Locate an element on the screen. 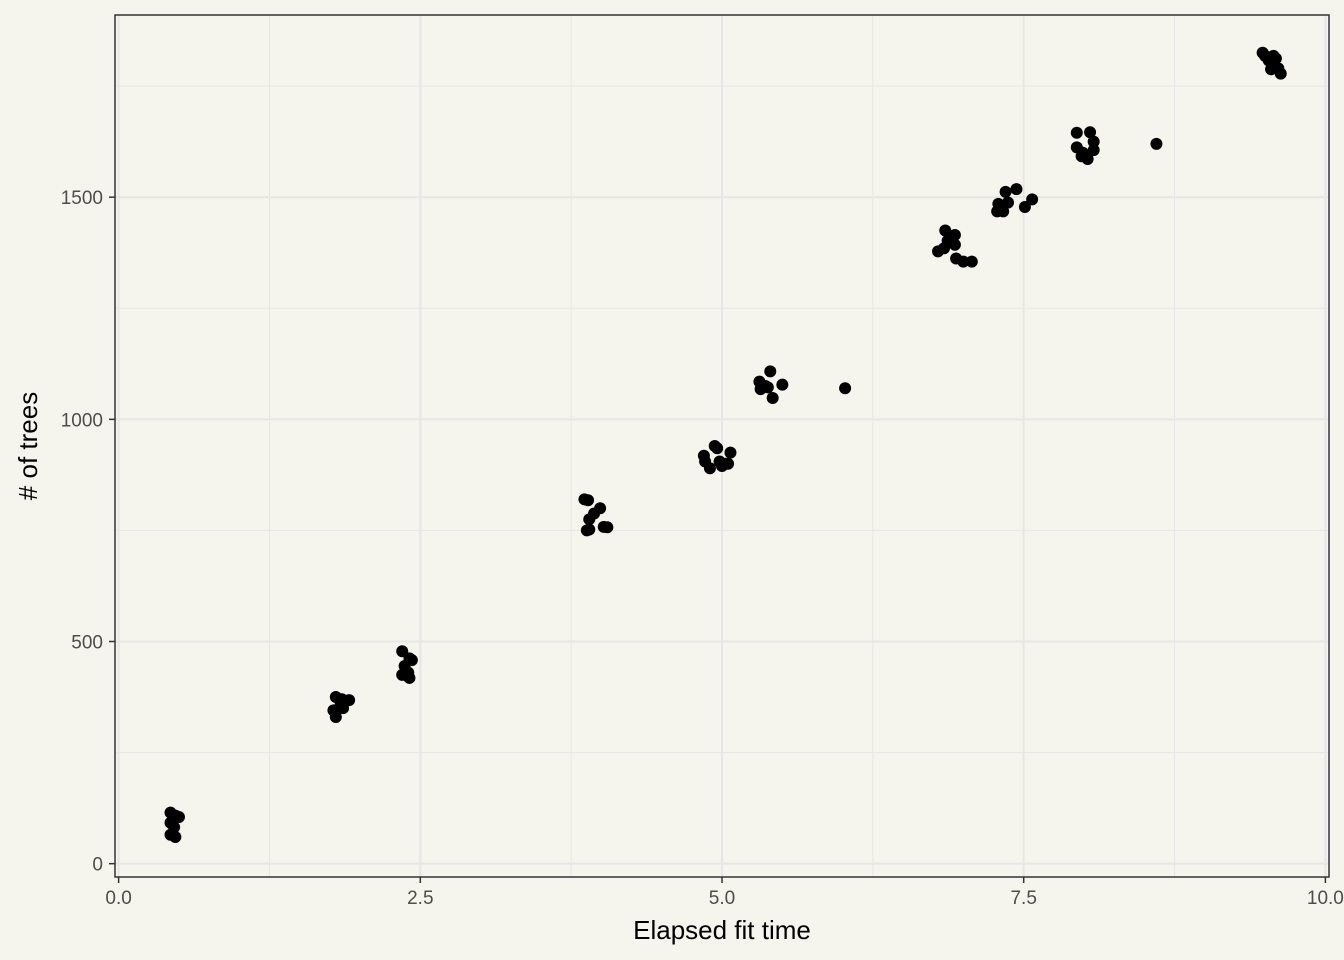 The image size is (1344, 960). x-tick-label: 7.5 is located at coordinates (1023, 898).